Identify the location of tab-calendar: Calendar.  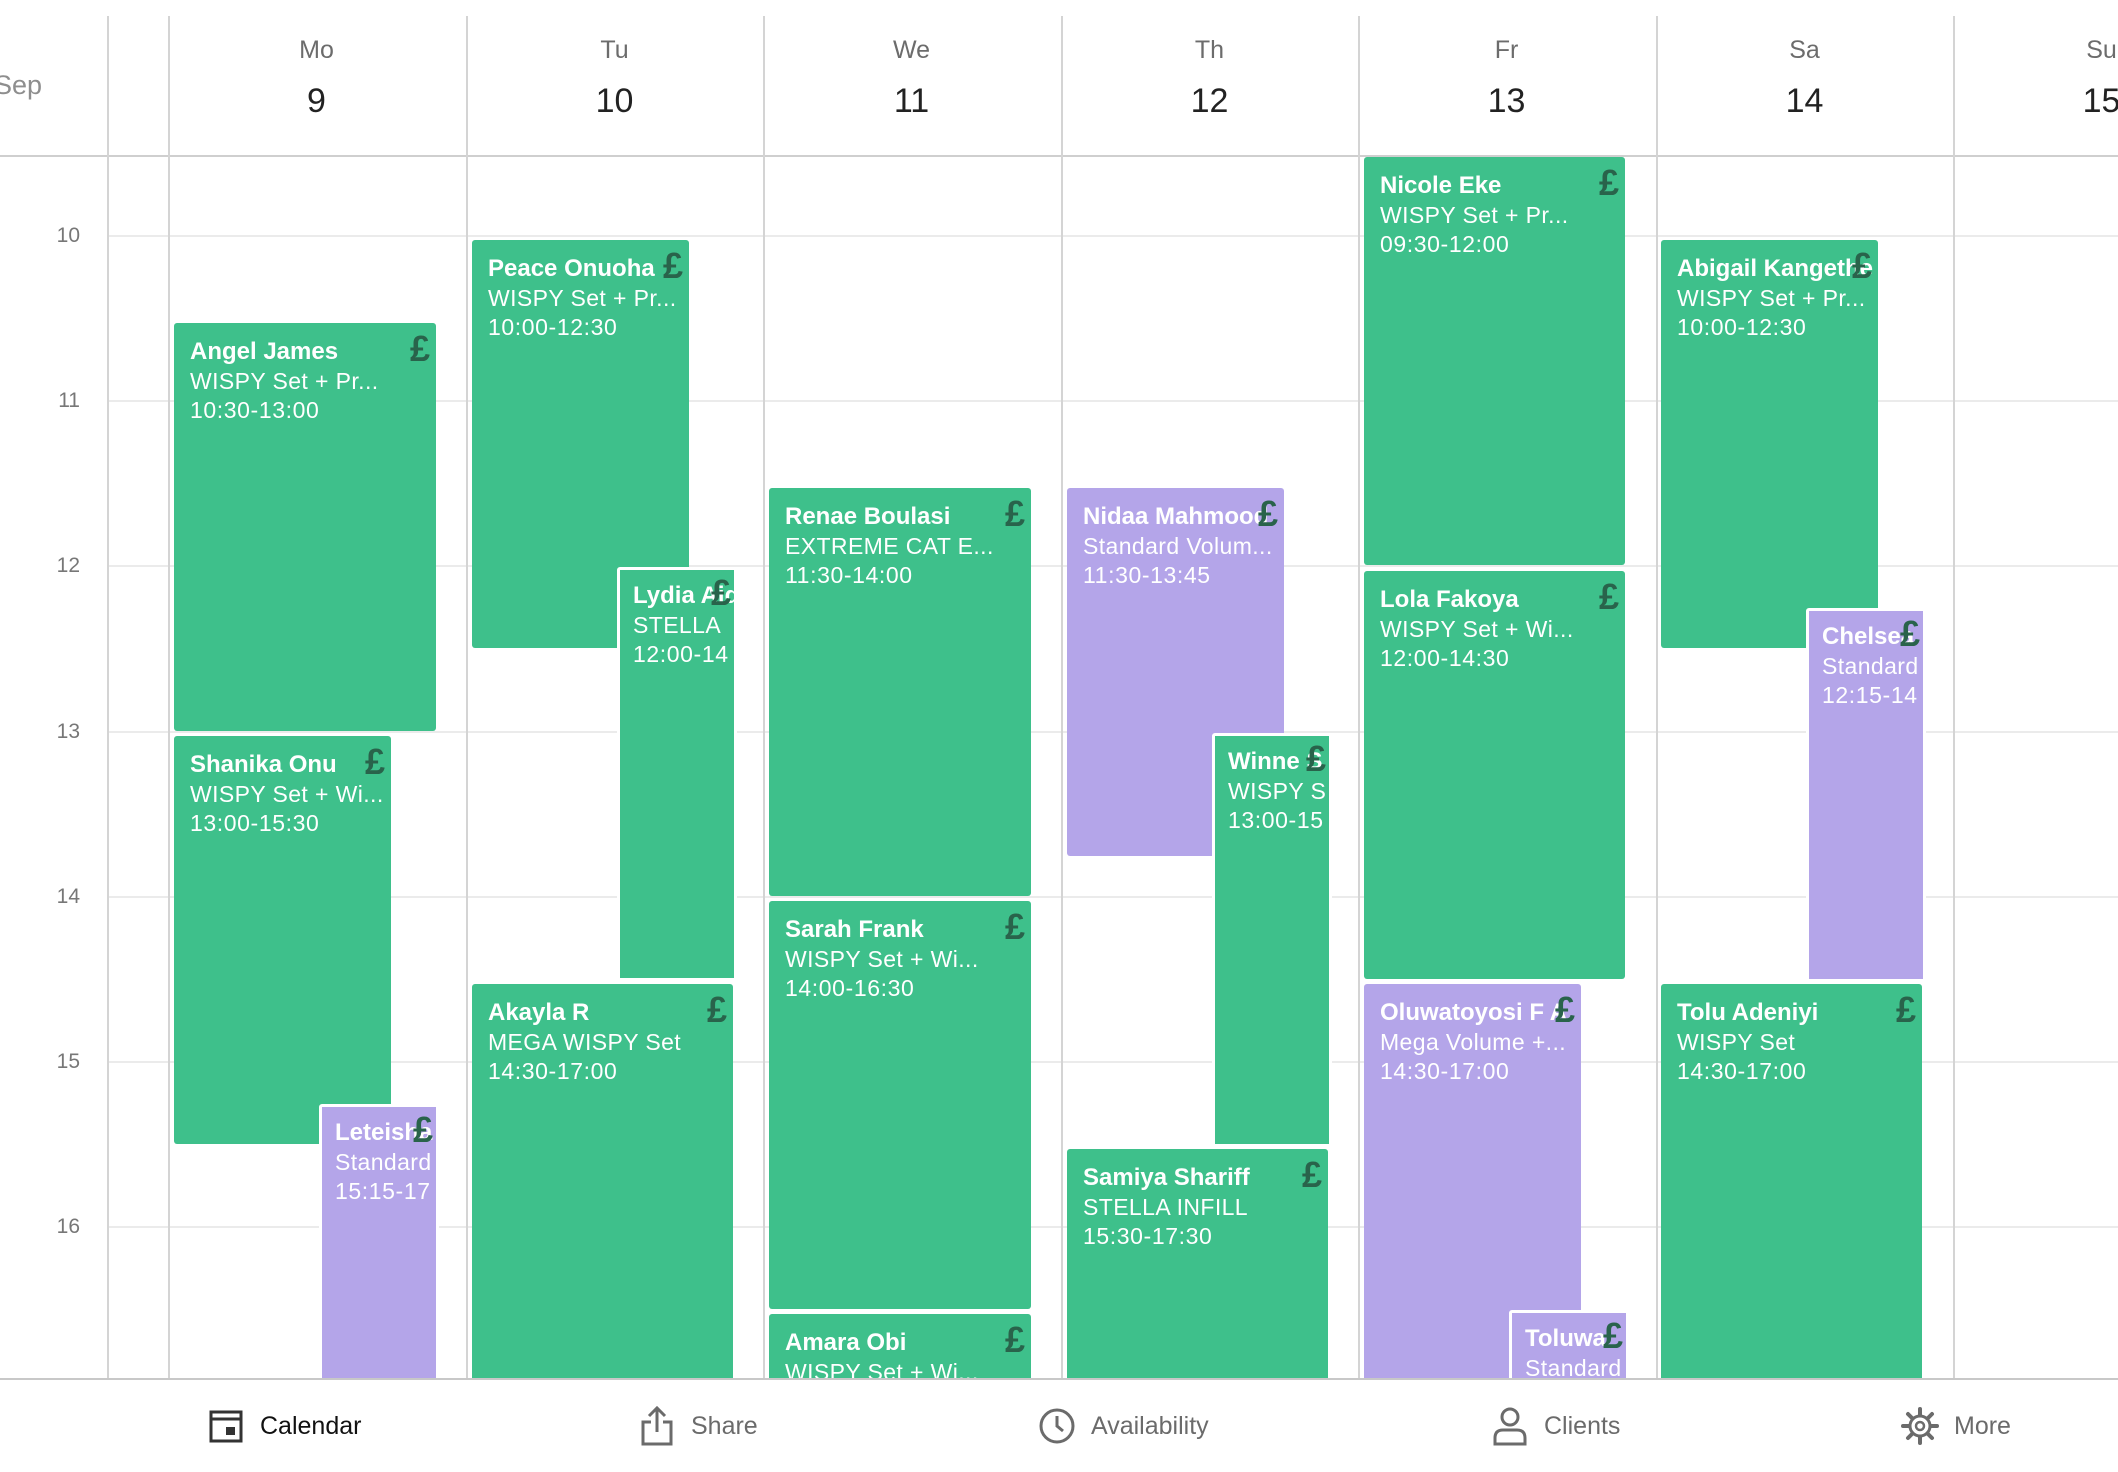
(283, 1426).